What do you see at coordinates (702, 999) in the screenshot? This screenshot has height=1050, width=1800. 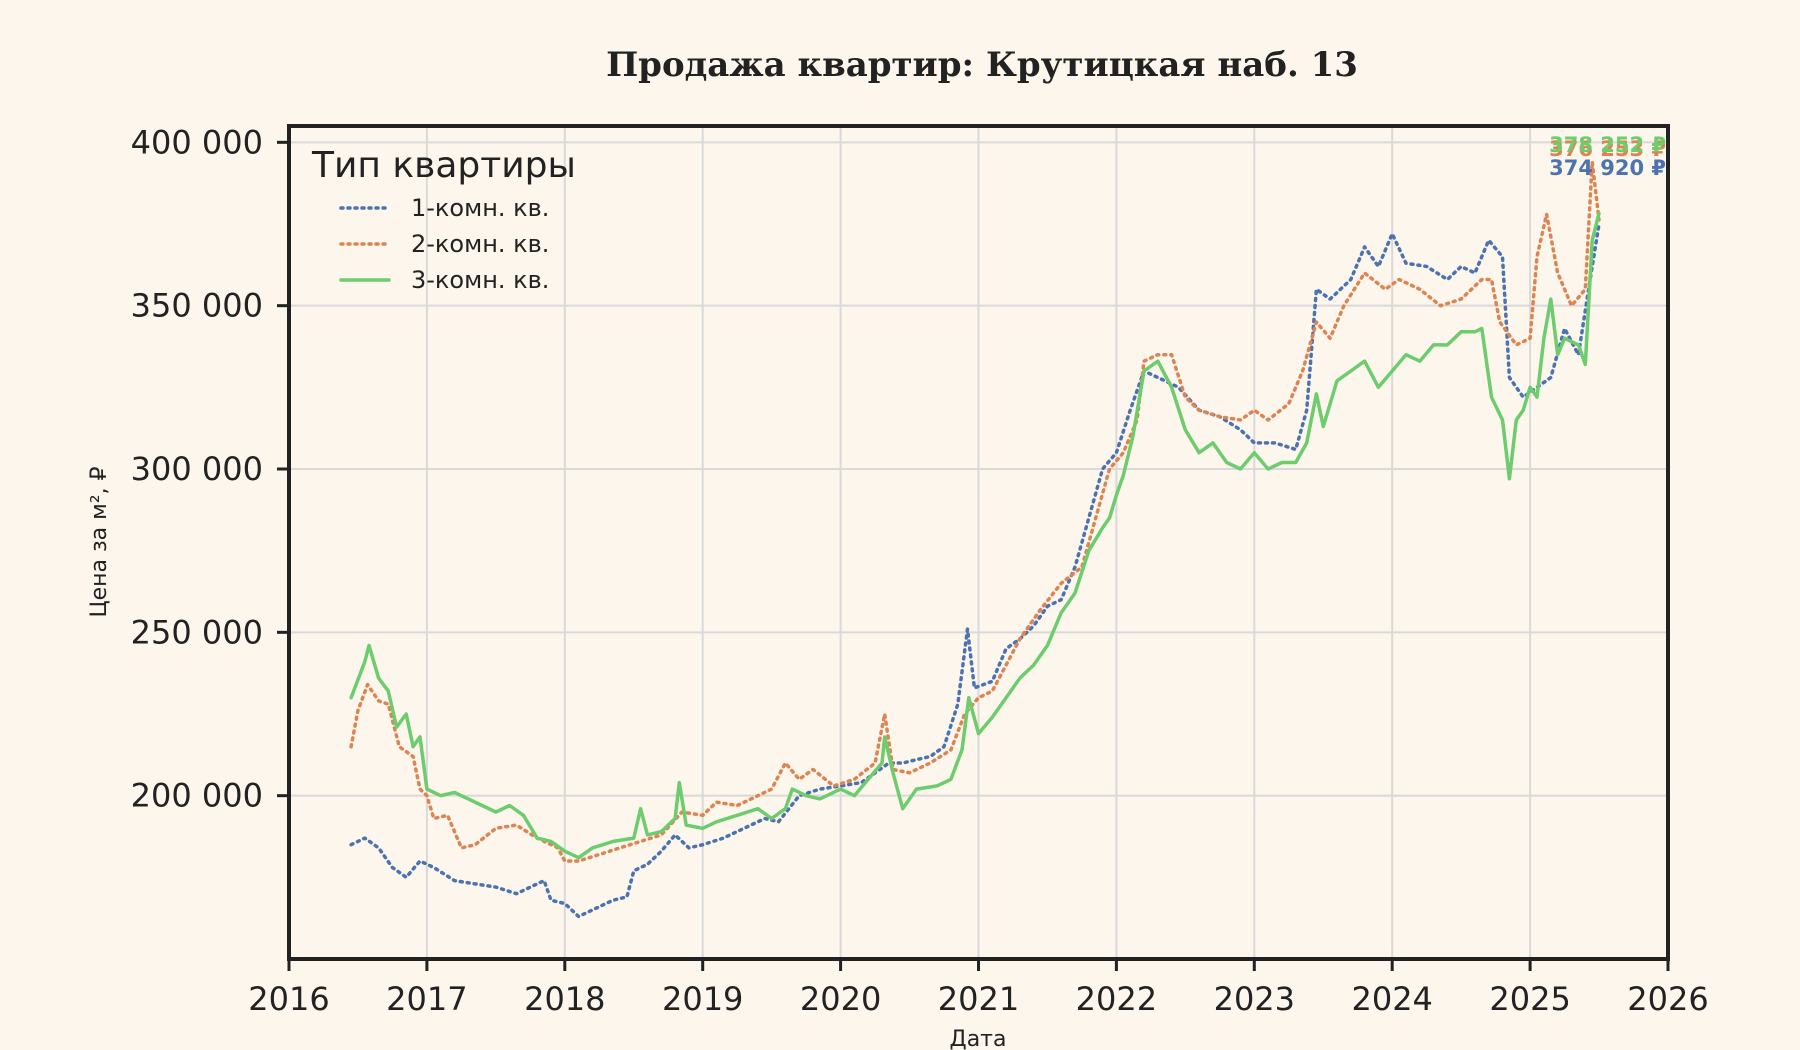 I see `x-tick-label: 2019` at bounding box center [702, 999].